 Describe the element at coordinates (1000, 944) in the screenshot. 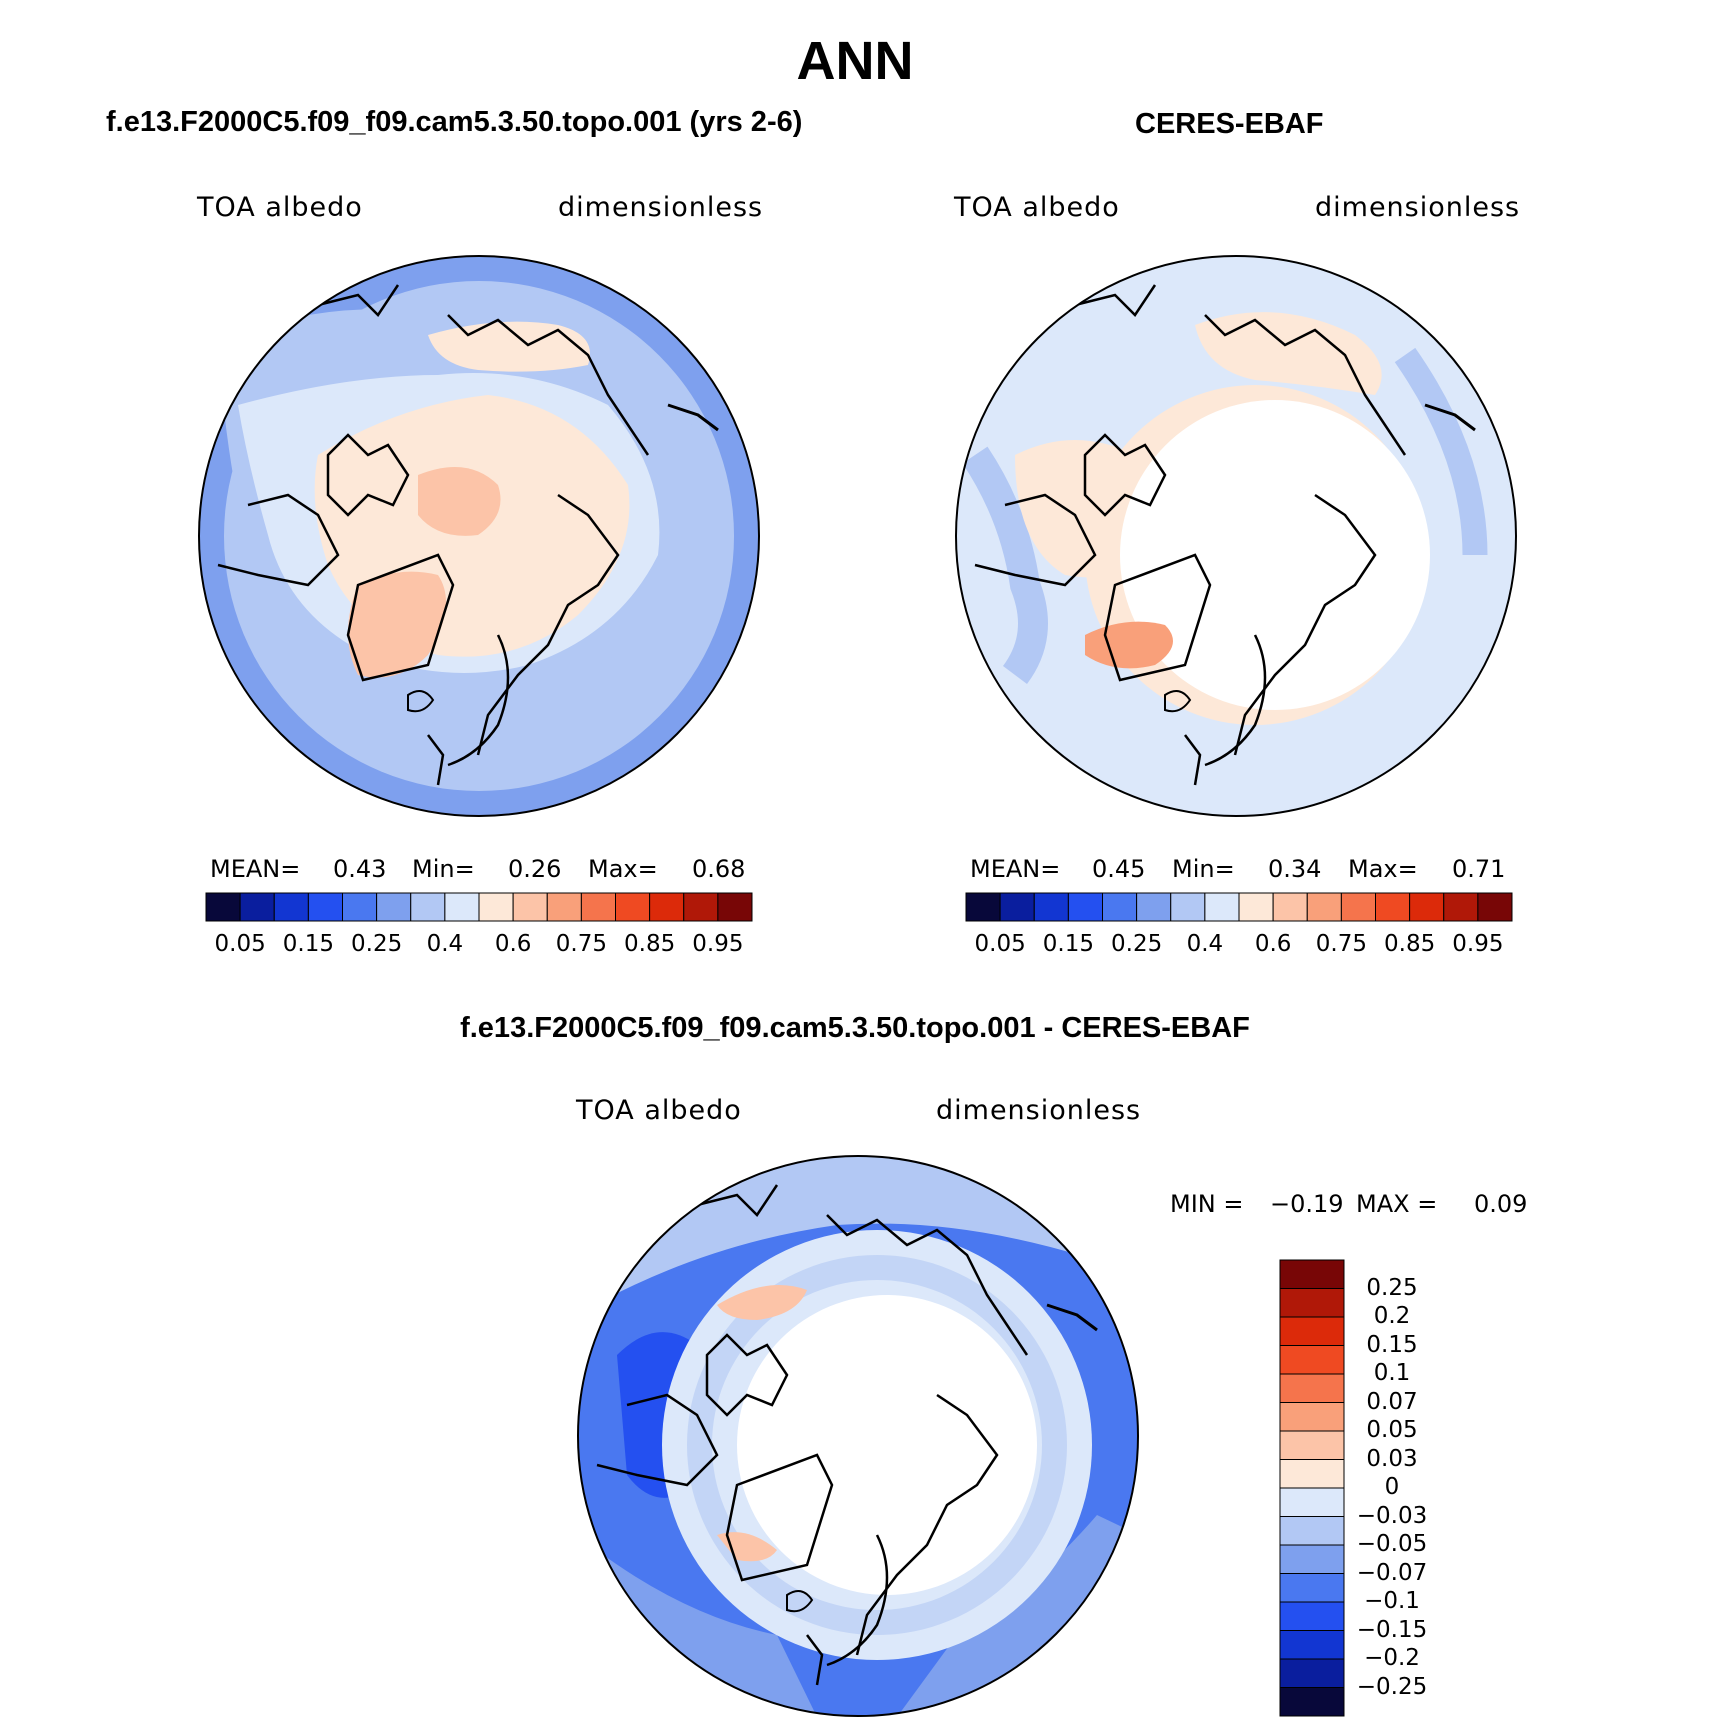

I see `panel2-colorbar-tick-label: 0.05` at that location.